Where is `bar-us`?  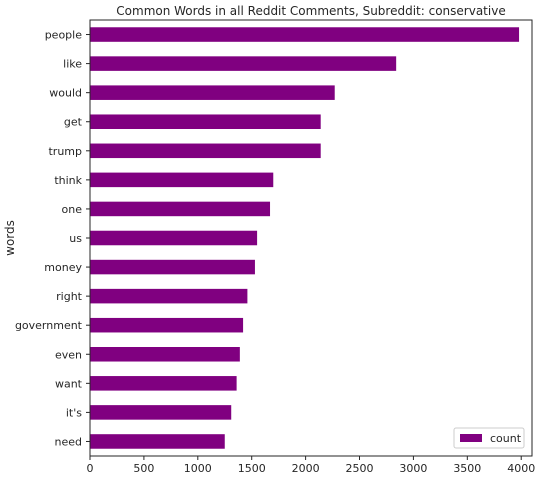
bar-us is located at coordinates (173, 238).